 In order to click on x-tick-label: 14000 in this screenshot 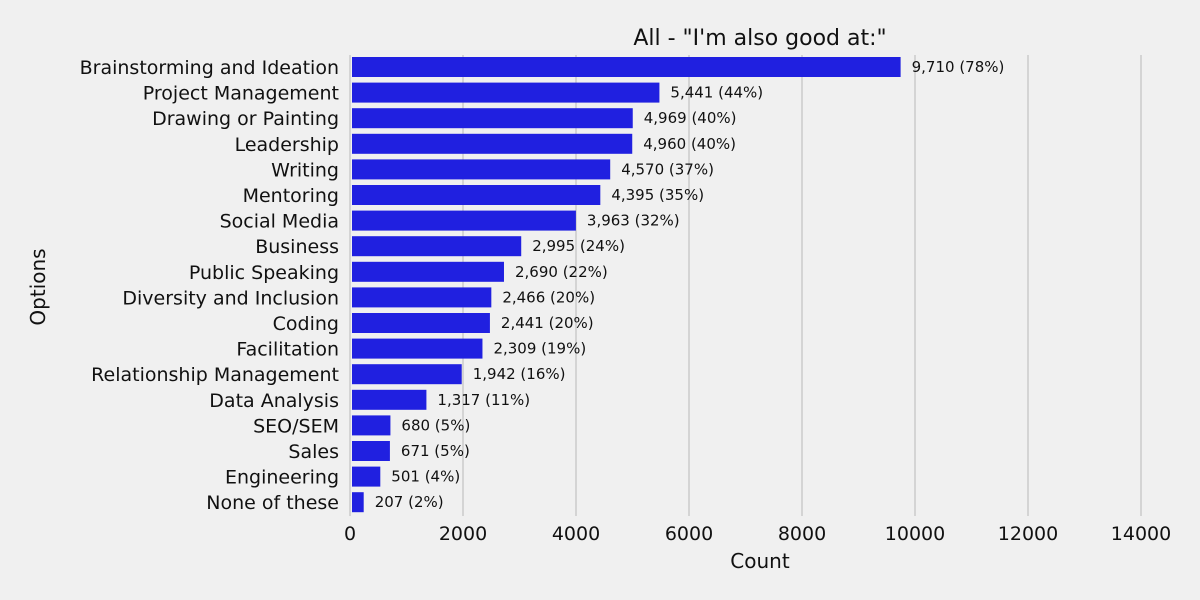, I will do `click(1141, 534)`.